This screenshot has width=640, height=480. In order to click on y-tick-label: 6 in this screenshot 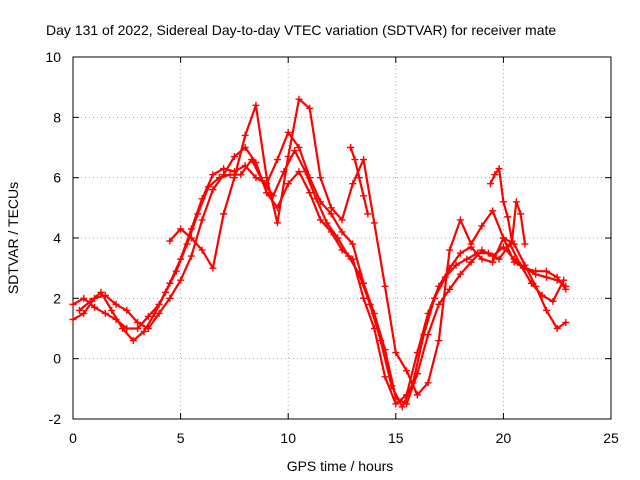, I will do `click(57, 178)`.